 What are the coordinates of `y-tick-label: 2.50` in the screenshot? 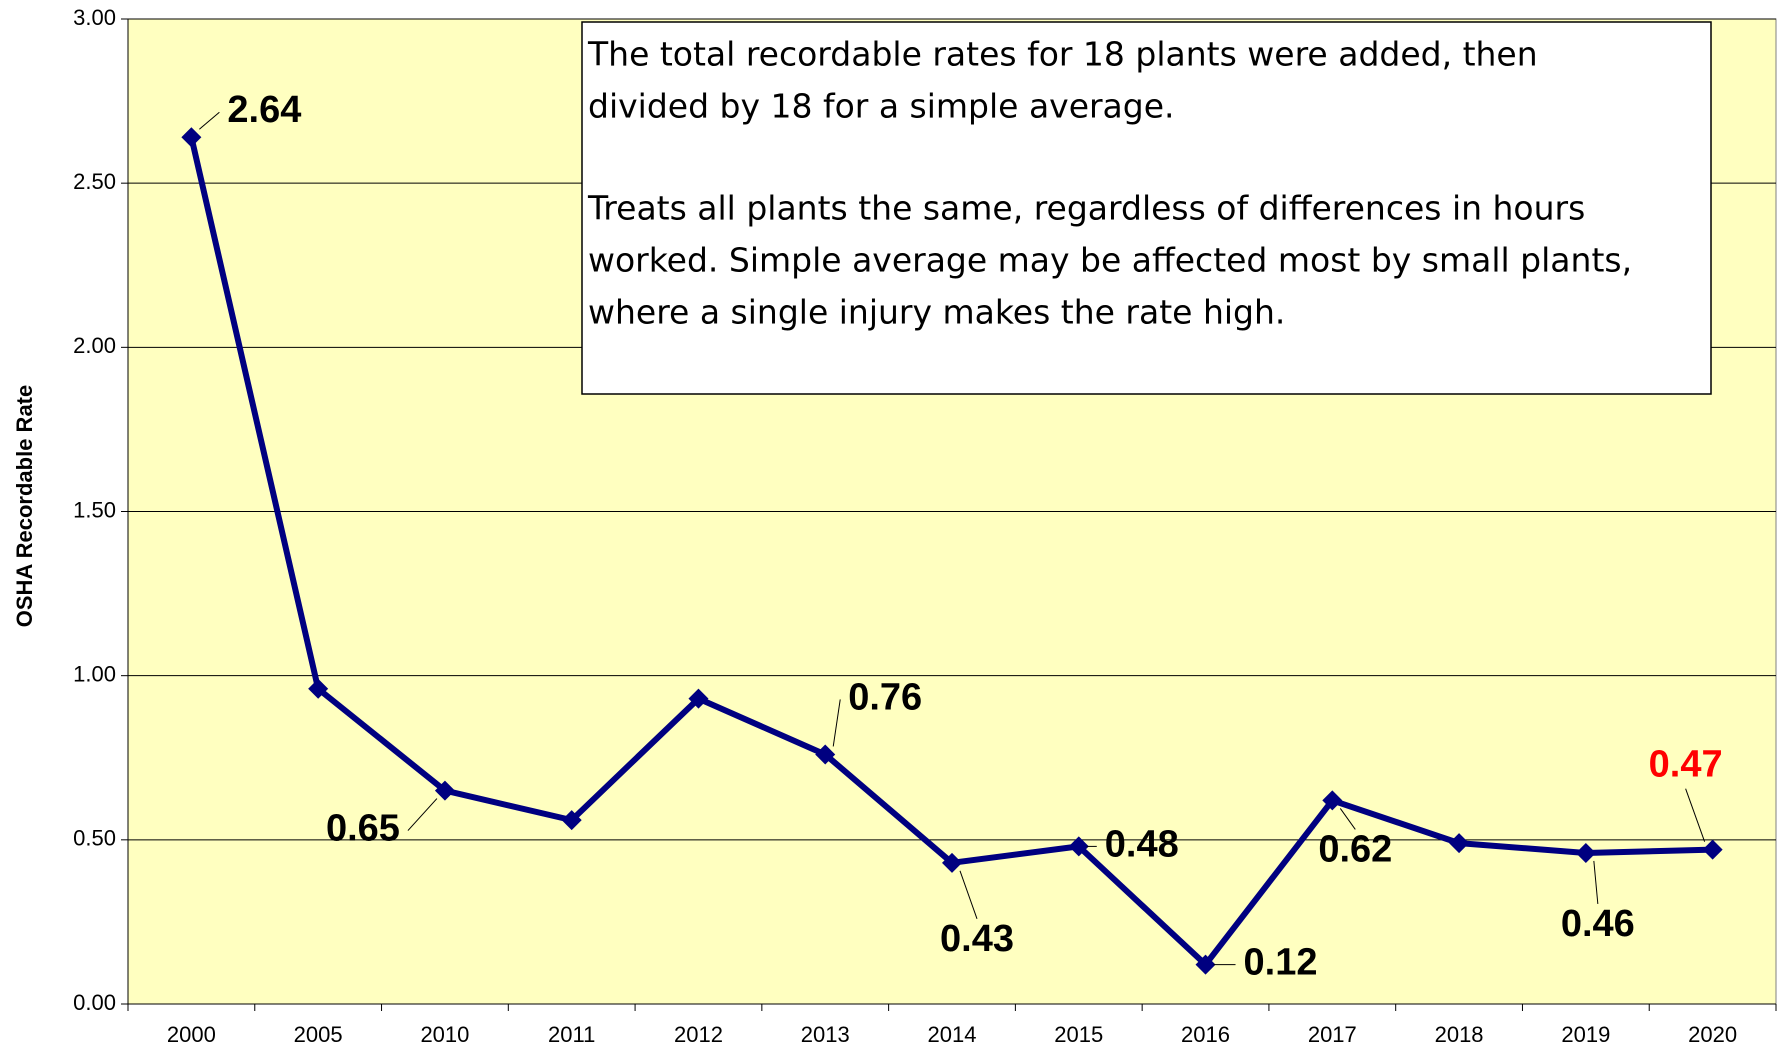 It's located at (94, 181).